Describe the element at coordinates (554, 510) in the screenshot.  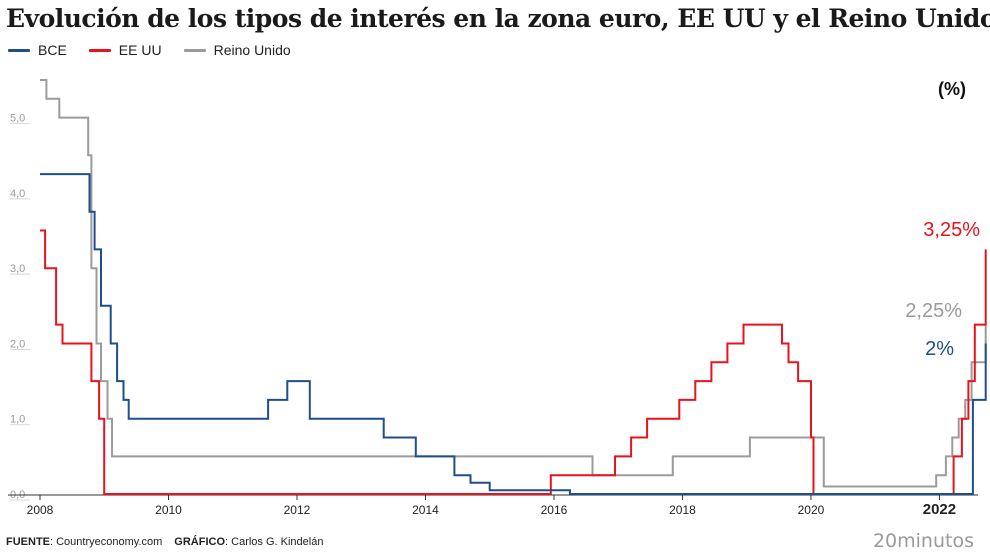
I see `x-tick-label: 2016` at that location.